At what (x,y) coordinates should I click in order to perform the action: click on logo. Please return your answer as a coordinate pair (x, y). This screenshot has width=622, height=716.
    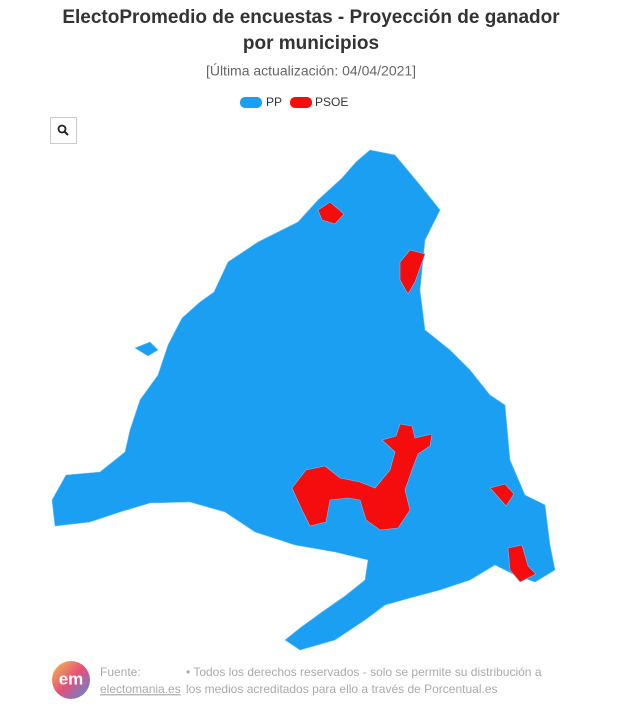
    Looking at the image, I should click on (71, 680).